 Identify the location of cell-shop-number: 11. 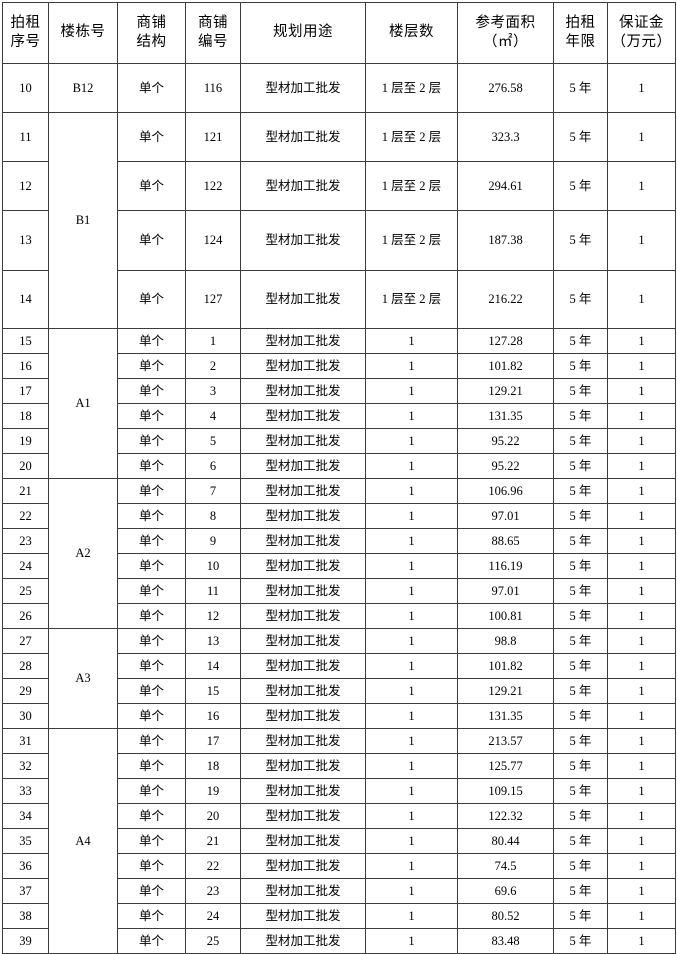
(213, 591).